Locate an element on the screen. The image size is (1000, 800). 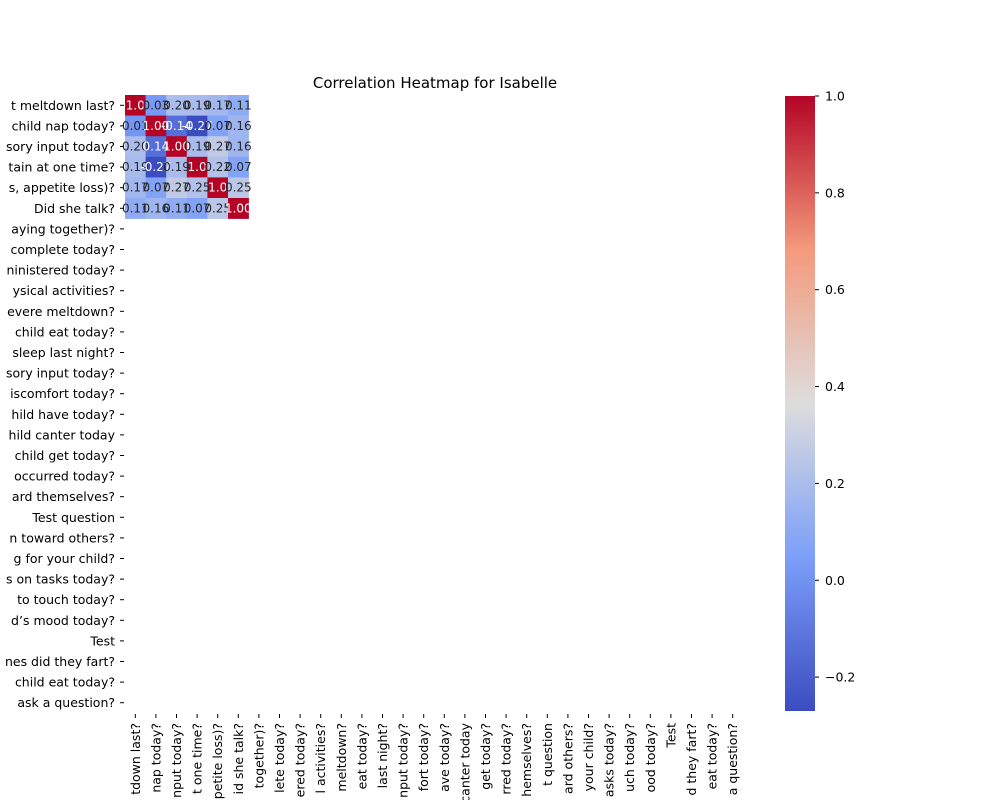
colorbar-tick-label: 0.8 is located at coordinates (835, 192).